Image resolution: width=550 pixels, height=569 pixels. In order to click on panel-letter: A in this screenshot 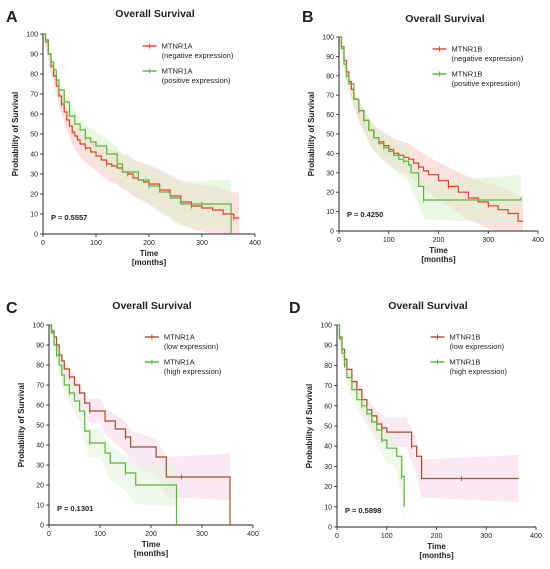, I will do `click(12, 17)`.